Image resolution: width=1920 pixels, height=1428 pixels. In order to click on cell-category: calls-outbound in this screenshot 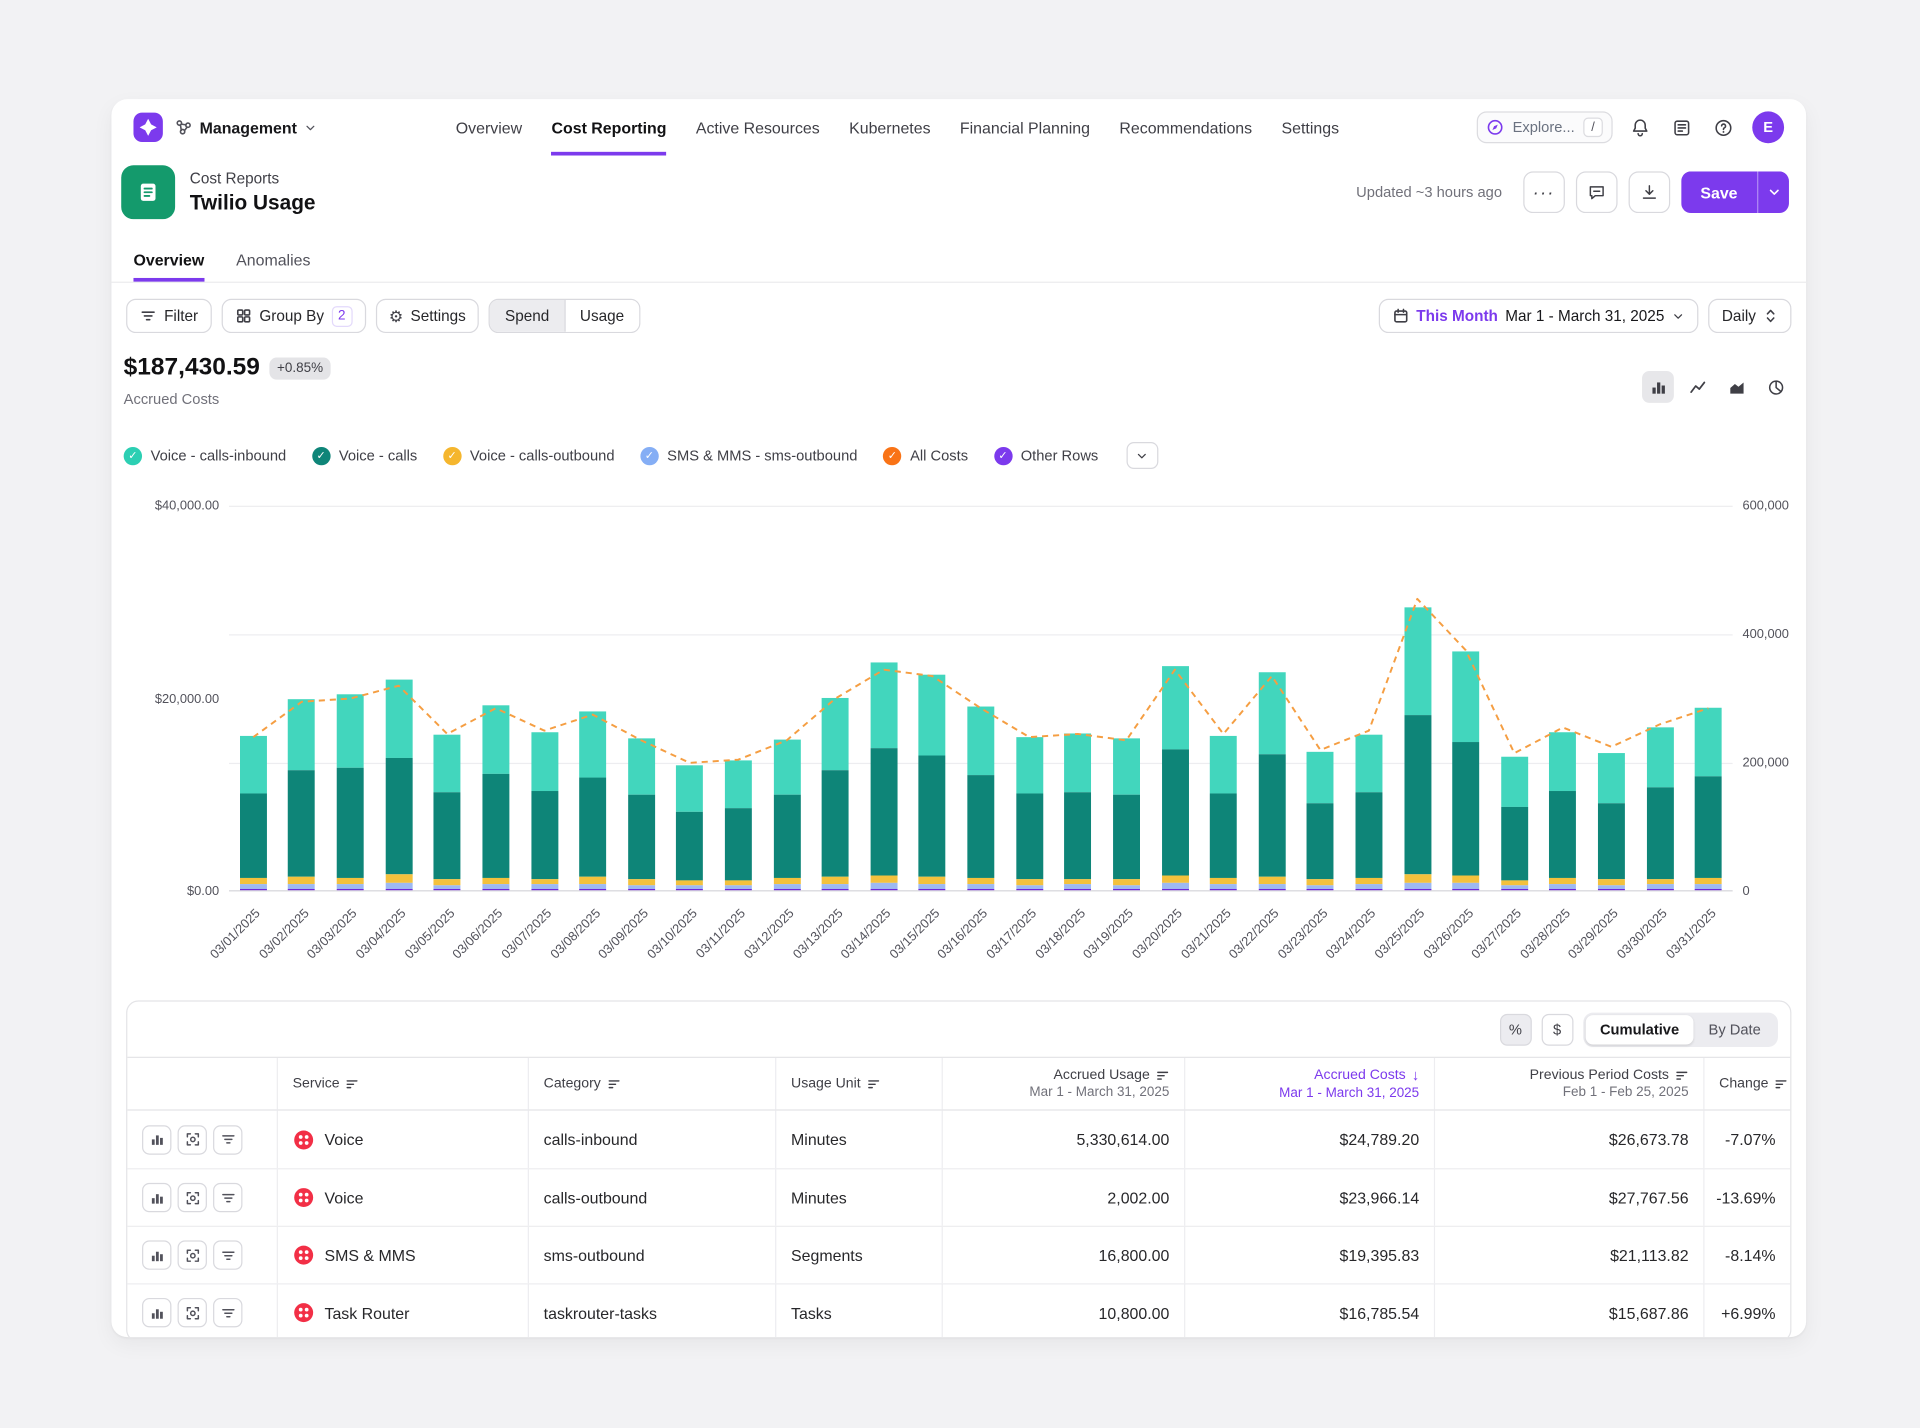, I will do `click(651, 1197)`.